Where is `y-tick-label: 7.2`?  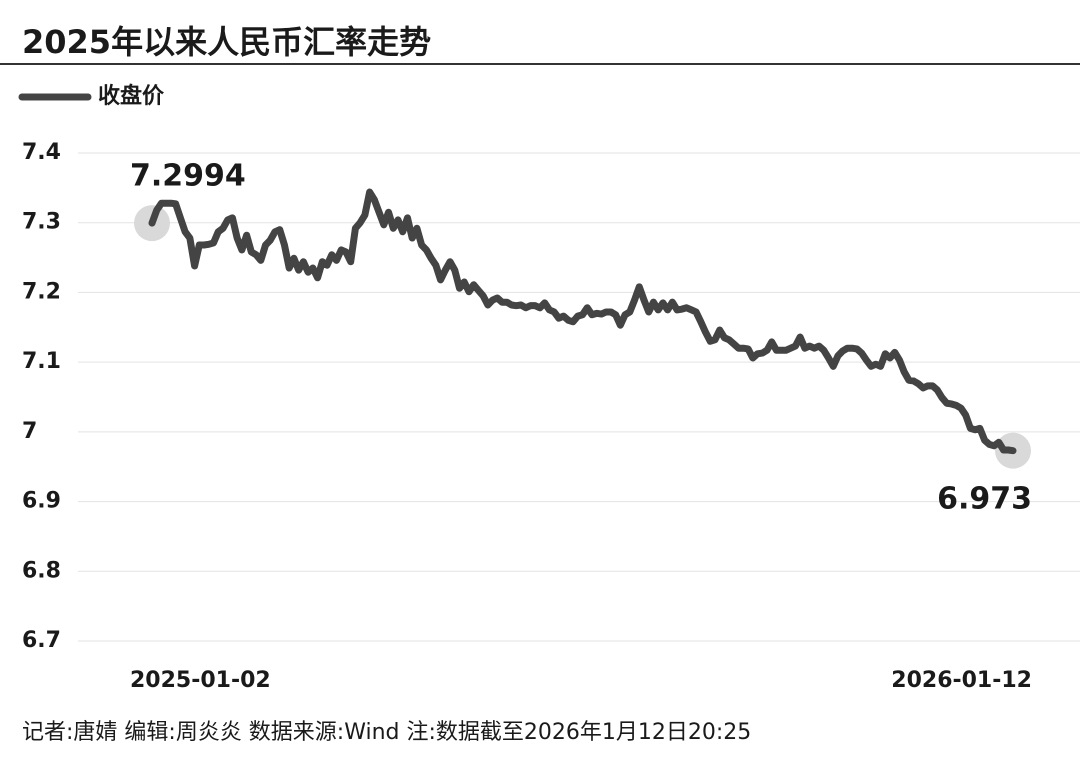 y-tick-label: 7.2 is located at coordinates (41, 291).